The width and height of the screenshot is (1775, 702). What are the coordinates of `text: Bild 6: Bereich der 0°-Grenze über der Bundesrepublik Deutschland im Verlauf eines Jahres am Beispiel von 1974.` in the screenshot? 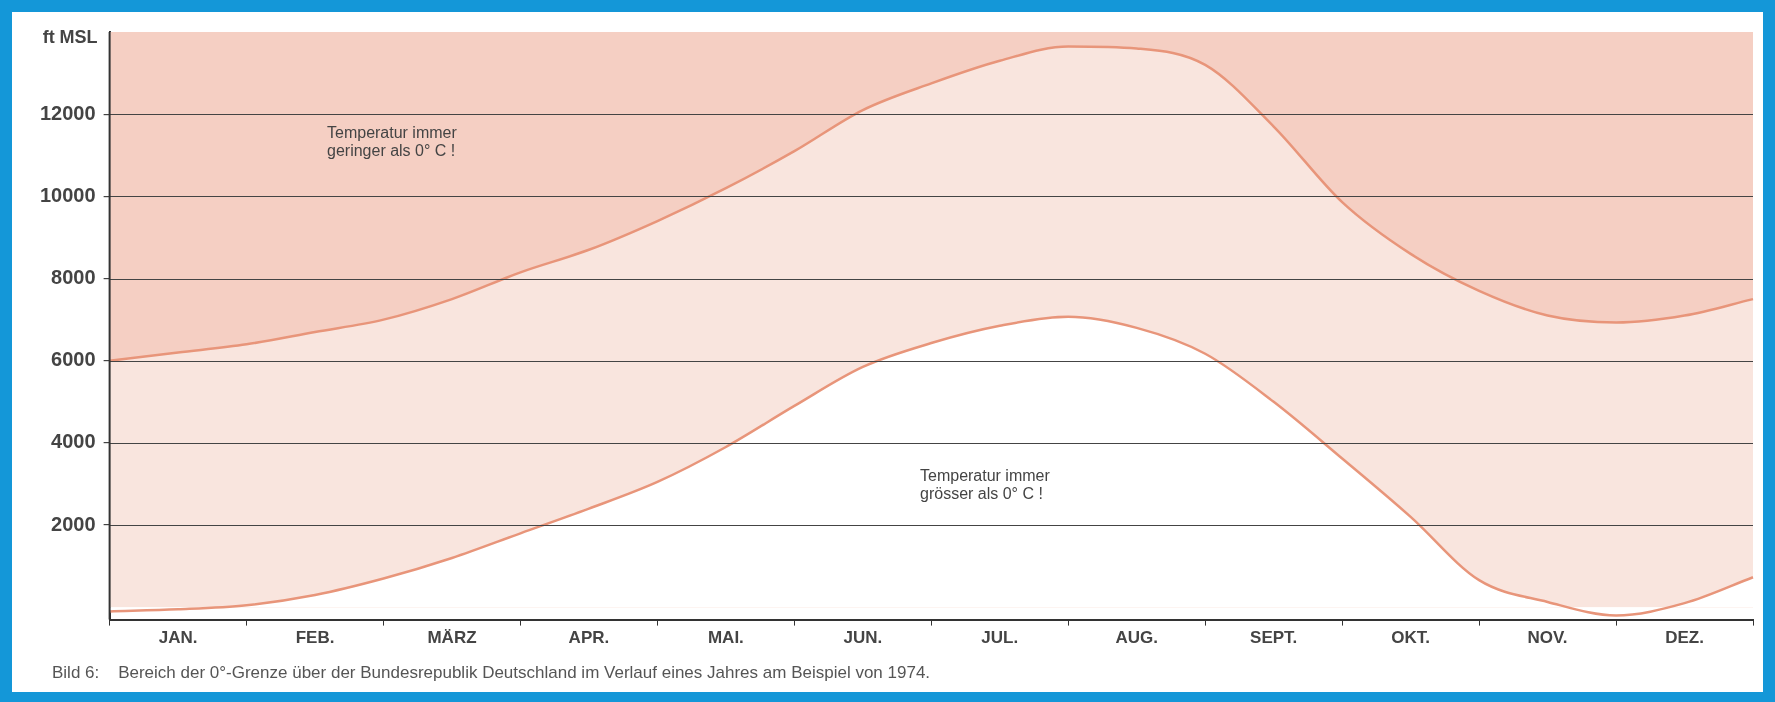 It's located at (491, 672).